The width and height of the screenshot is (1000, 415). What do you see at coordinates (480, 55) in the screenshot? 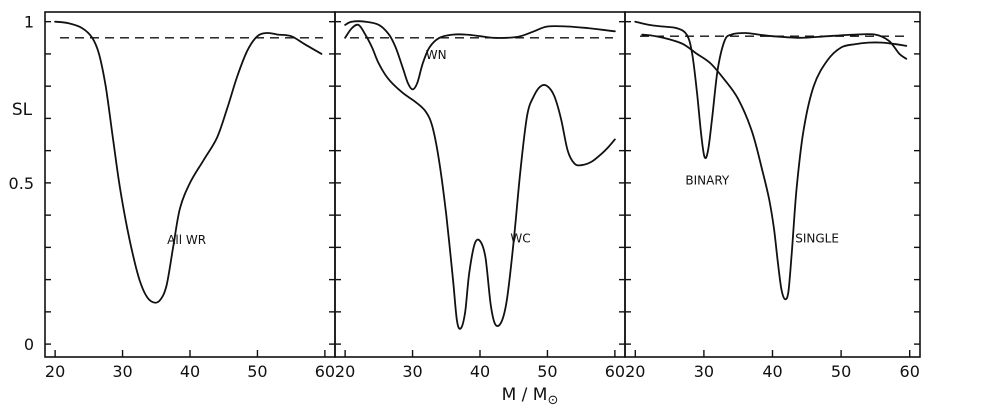
I see `series-line-wn` at bounding box center [480, 55].